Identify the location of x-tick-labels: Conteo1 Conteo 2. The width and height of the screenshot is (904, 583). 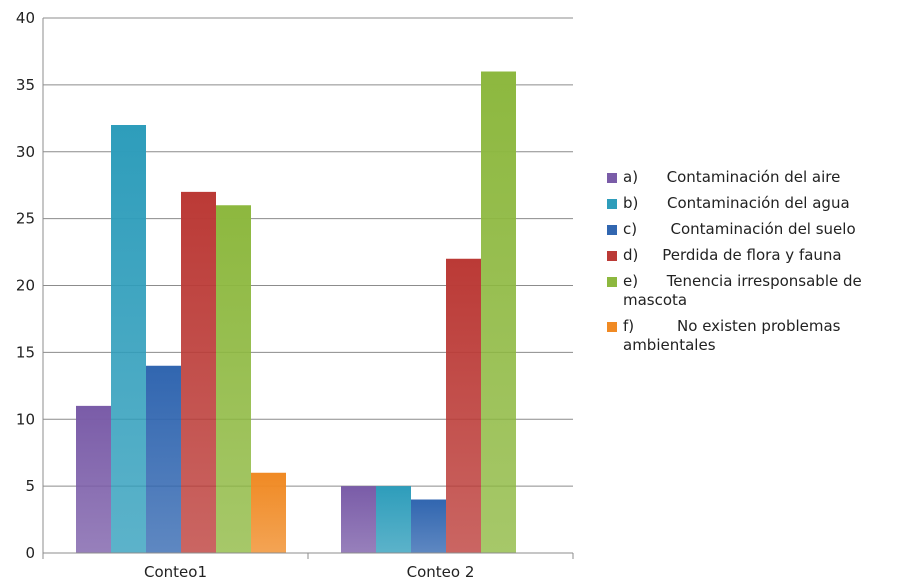
(309, 572).